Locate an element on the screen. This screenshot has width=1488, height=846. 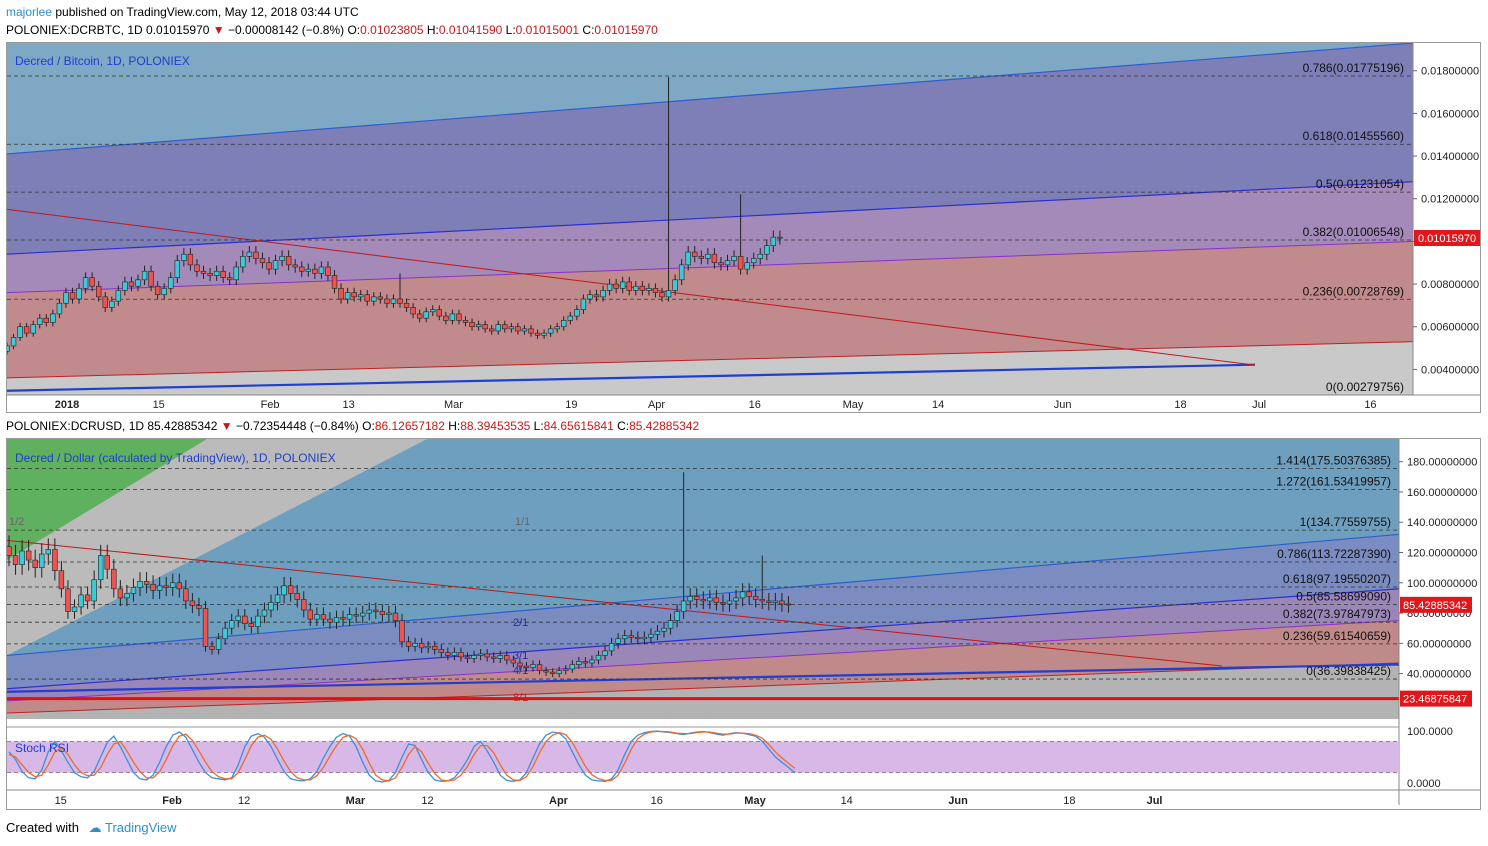
top-h-label: H: is located at coordinates (432, 30).